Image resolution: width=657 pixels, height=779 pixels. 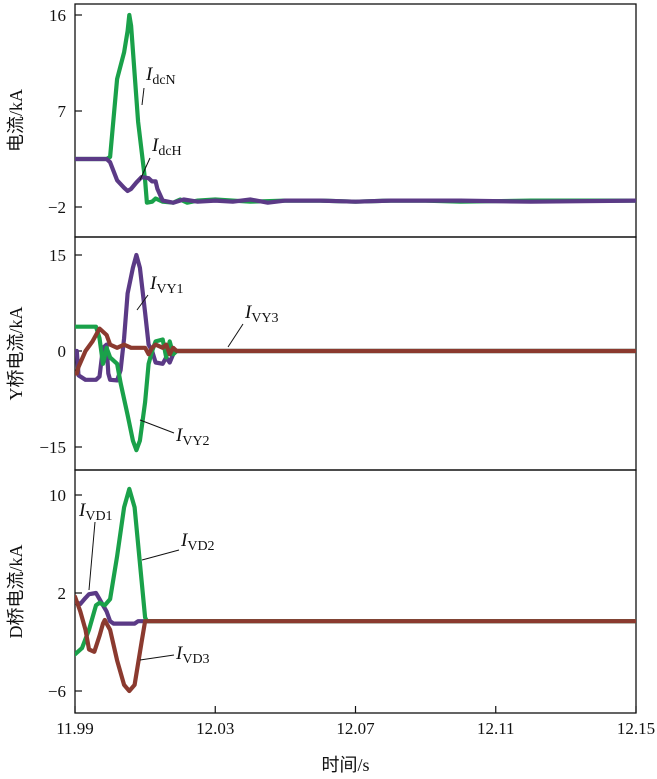 What do you see at coordinates (355, 644) in the screenshot?
I see `series-line-IVD3` at bounding box center [355, 644].